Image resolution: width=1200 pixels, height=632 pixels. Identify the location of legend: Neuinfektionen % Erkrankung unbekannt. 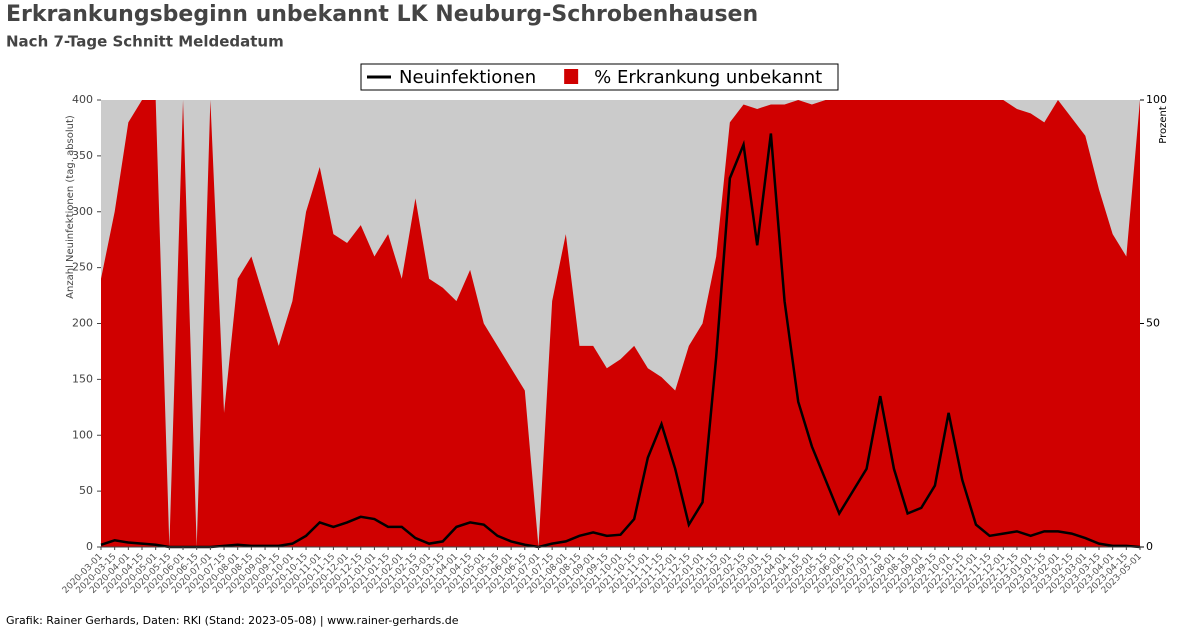
(599, 77).